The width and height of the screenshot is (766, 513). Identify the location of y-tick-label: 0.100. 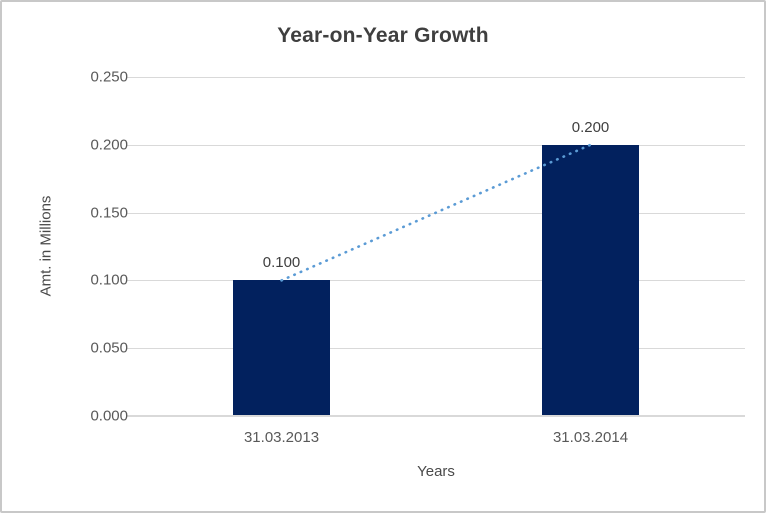
(109, 280).